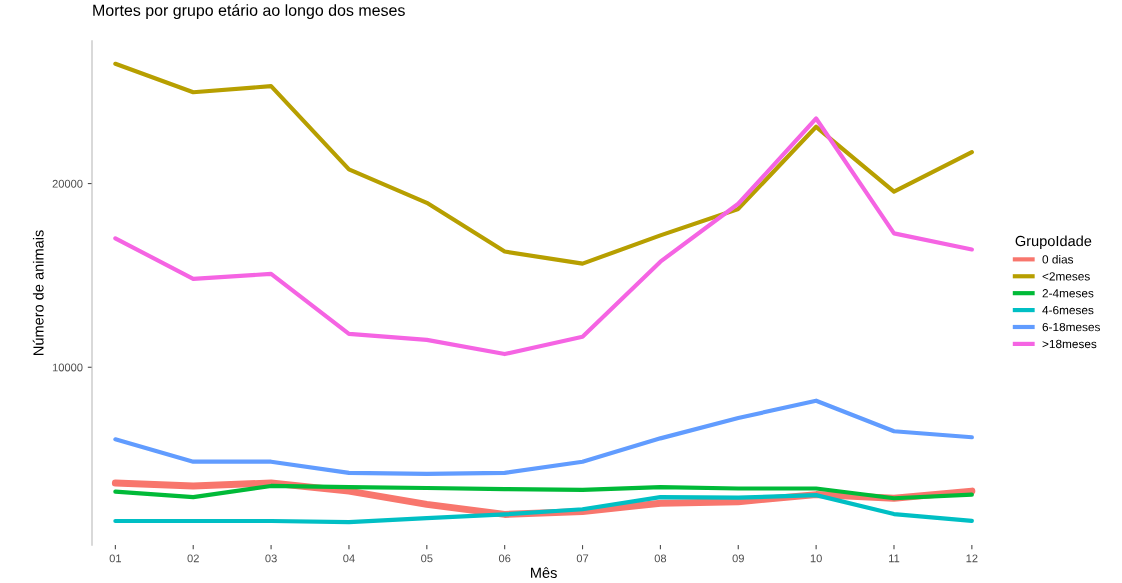  What do you see at coordinates (193, 558) in the screenshot?
I see `x-tick-label: 02` at bounding box center [193, 558].